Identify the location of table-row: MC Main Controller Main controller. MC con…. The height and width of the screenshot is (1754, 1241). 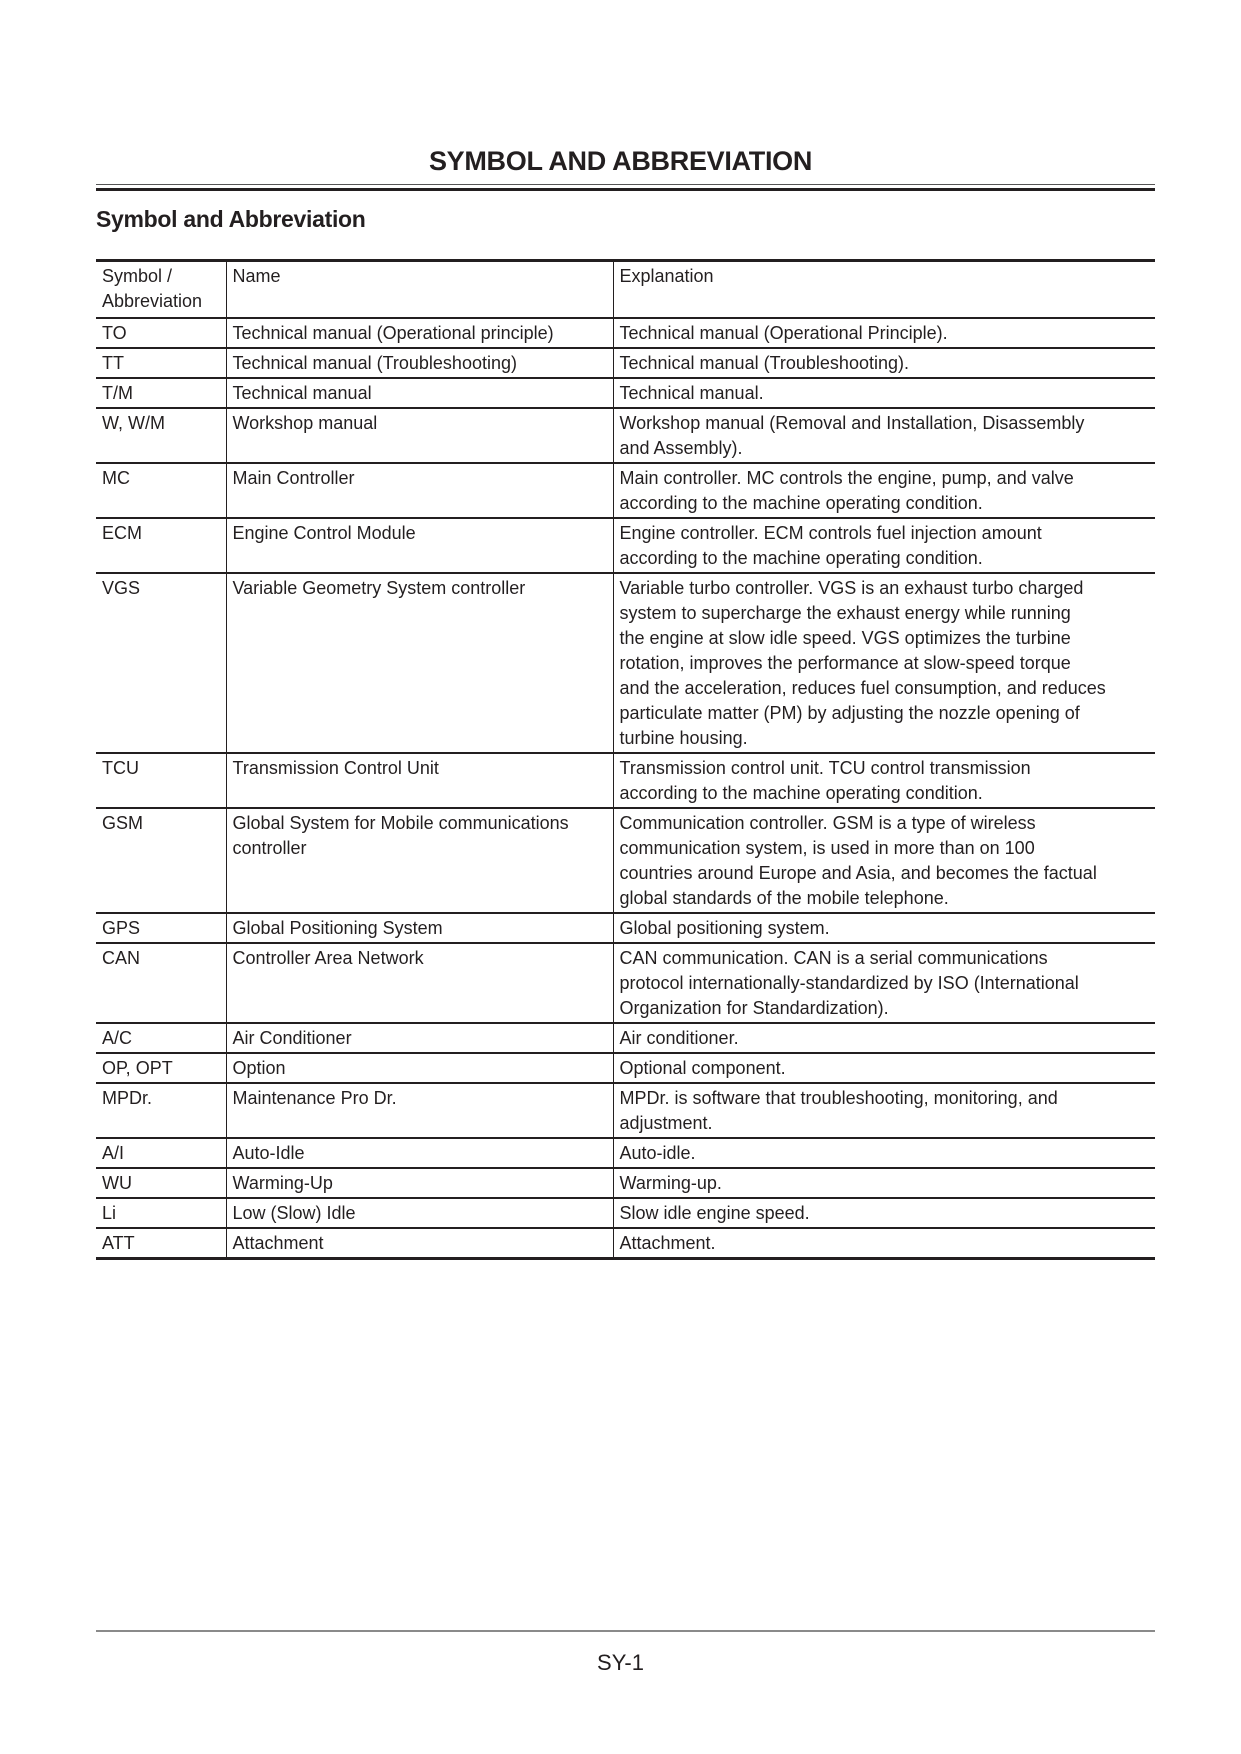
(625, 490).